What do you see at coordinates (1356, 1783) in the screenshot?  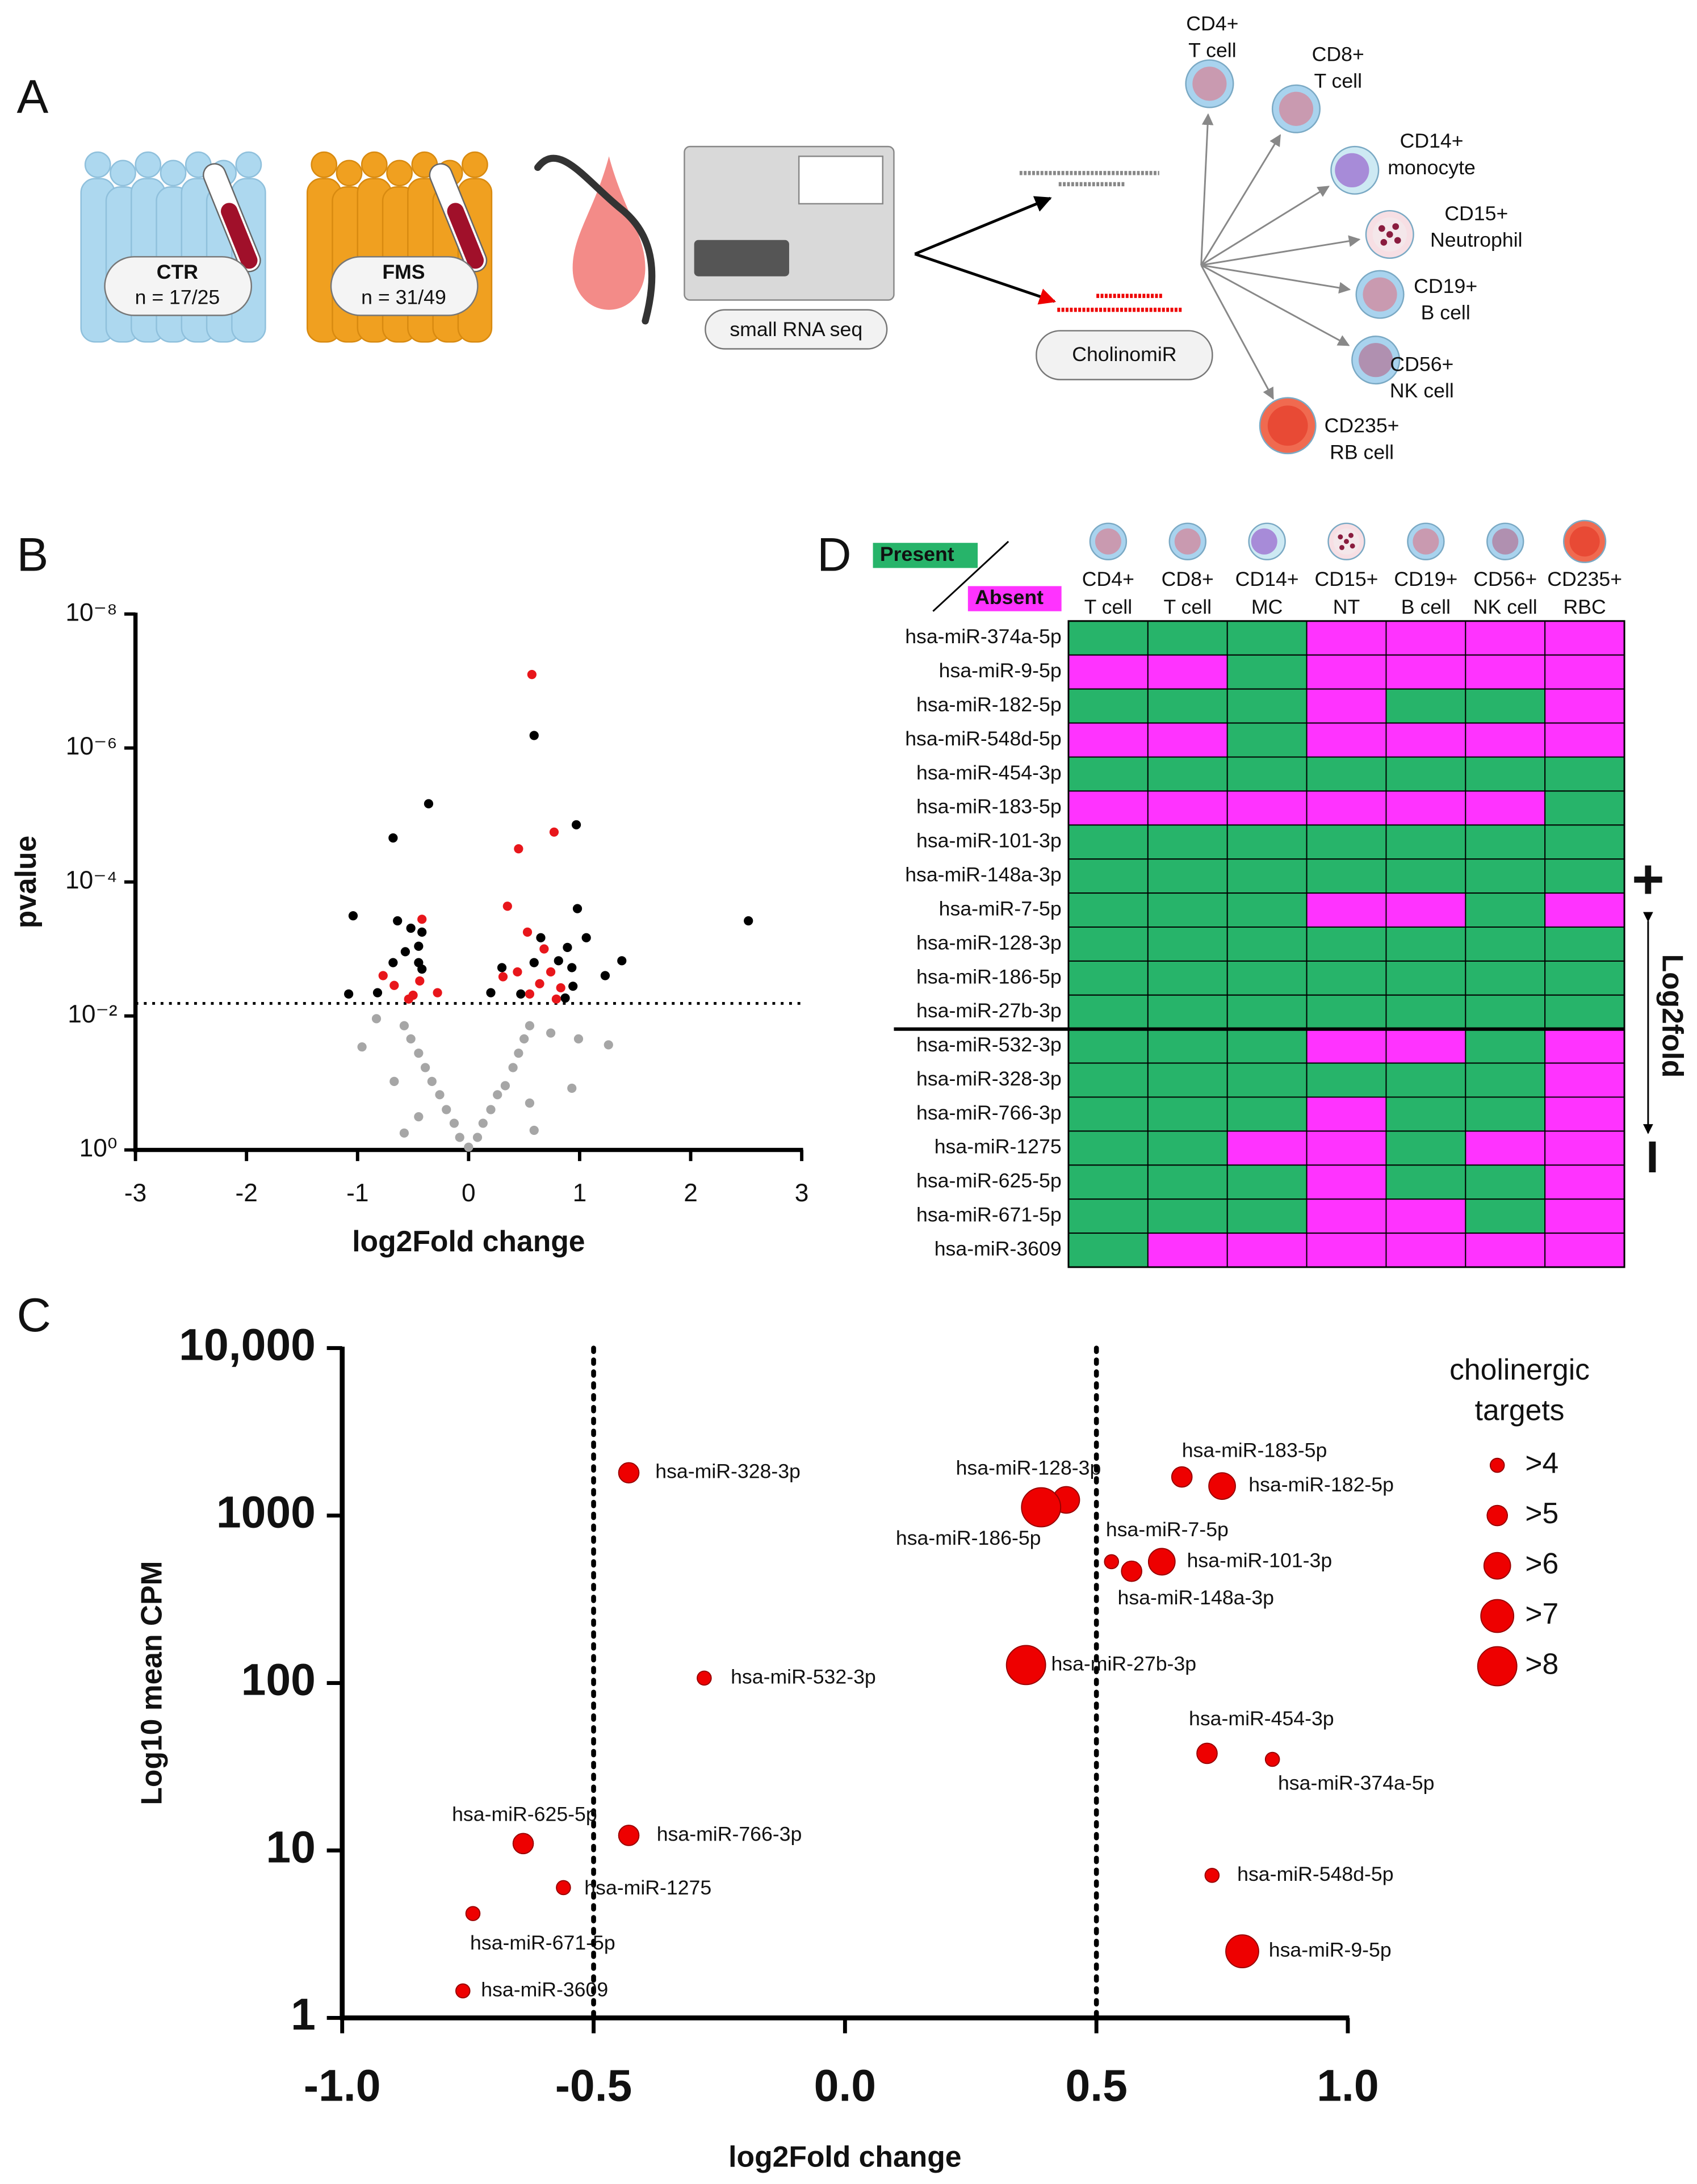 I see `point-label: hsa-miR-374a-5p` at bounding box center [1356, 1783].